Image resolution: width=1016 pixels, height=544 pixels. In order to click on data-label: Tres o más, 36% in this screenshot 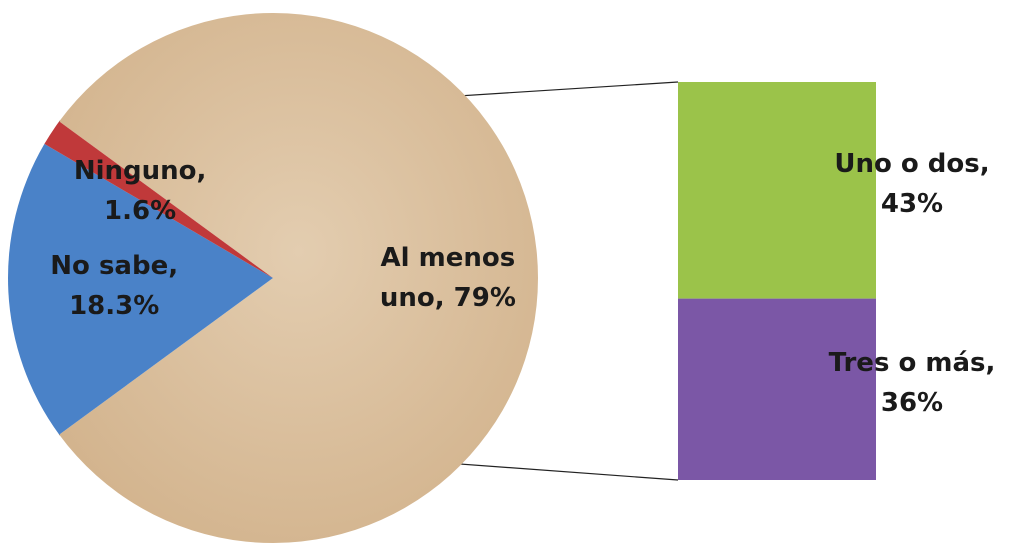, I will do `click(912, 383)`.